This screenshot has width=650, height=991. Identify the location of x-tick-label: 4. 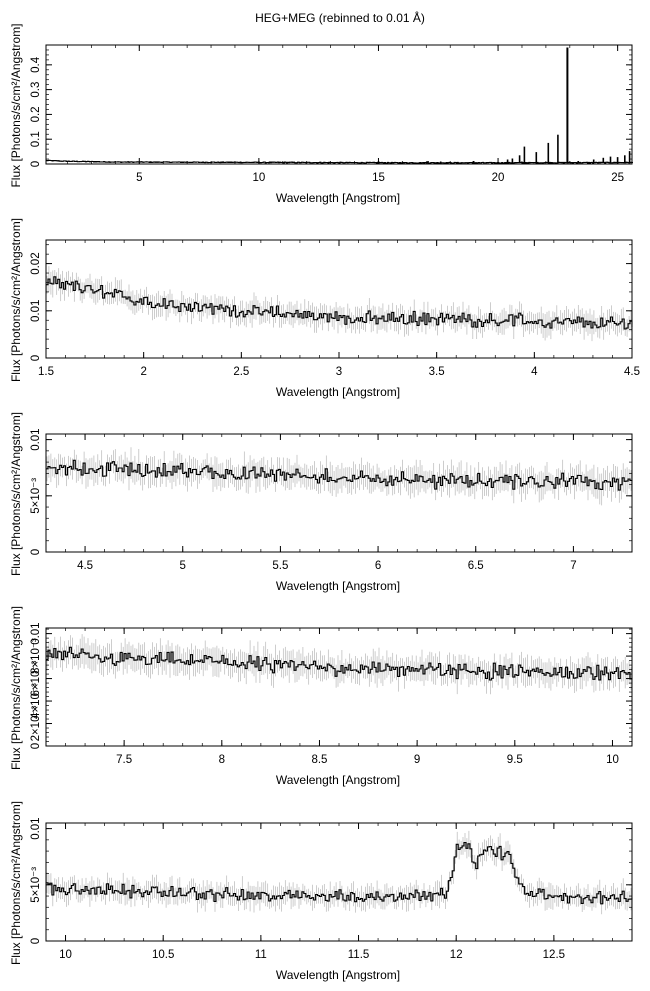
(534, 372).